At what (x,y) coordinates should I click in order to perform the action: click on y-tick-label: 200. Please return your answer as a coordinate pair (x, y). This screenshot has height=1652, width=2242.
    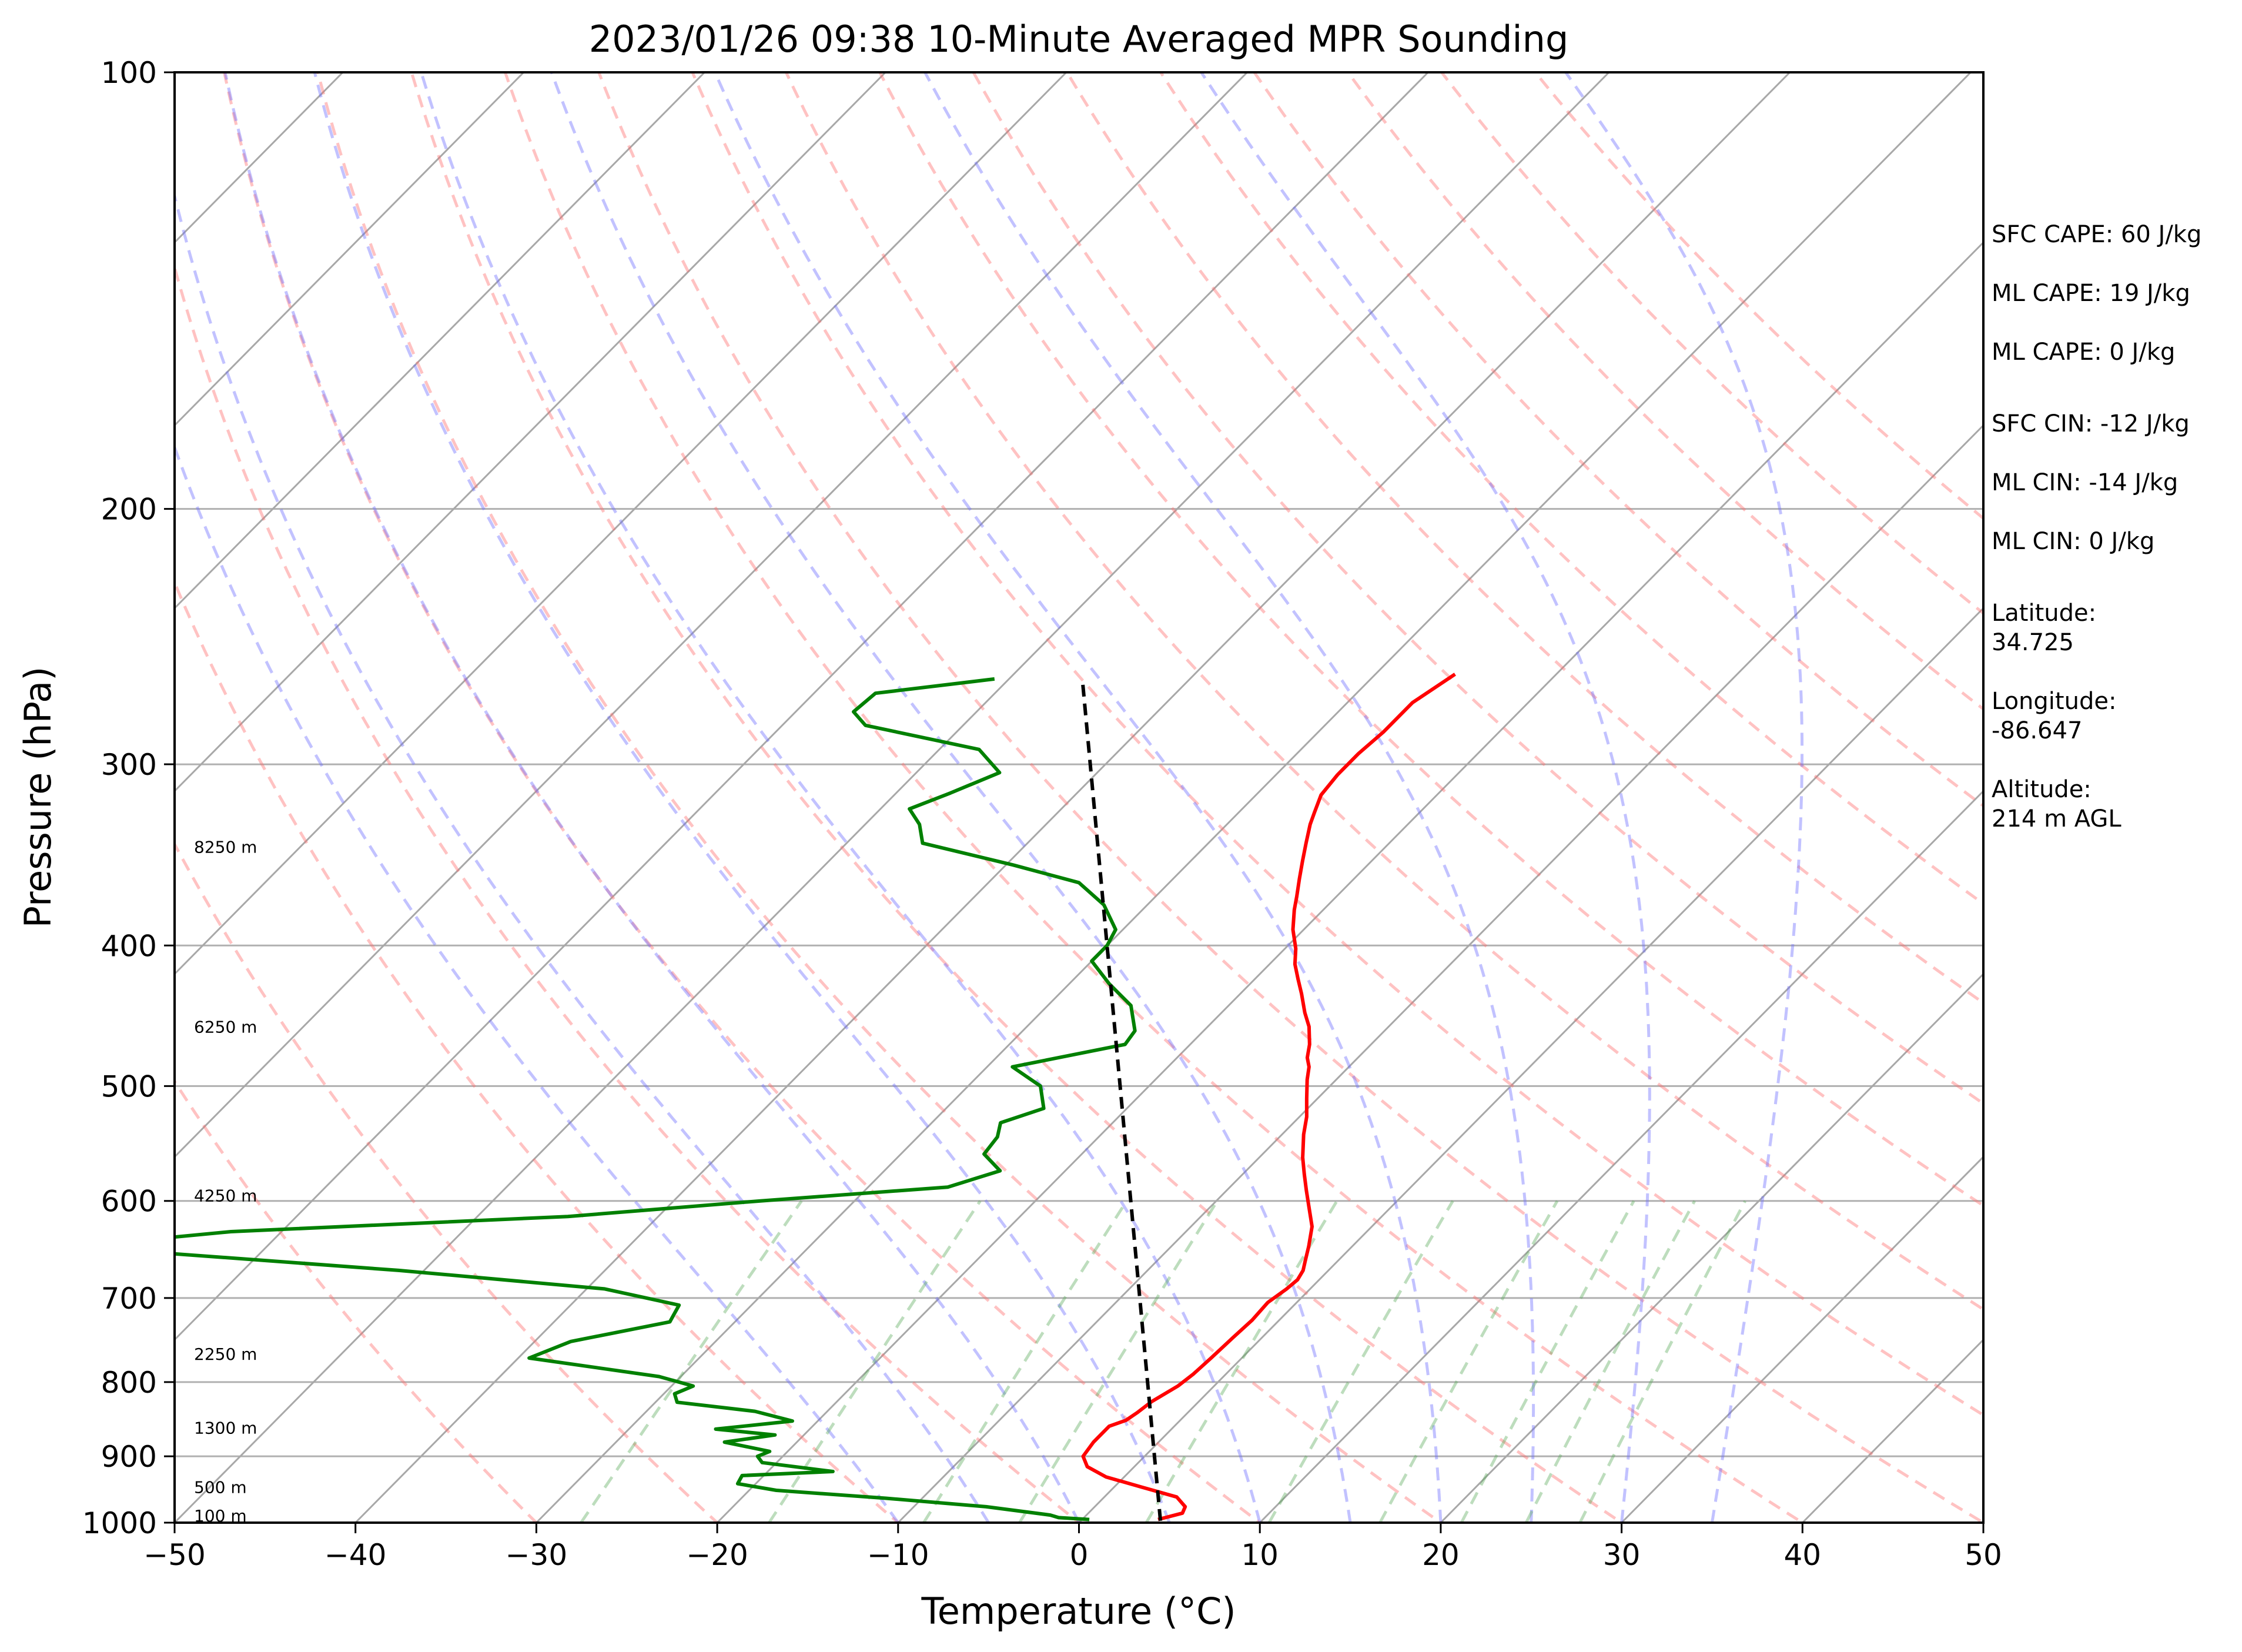
    Looking at the image, I should click on (129, 510).